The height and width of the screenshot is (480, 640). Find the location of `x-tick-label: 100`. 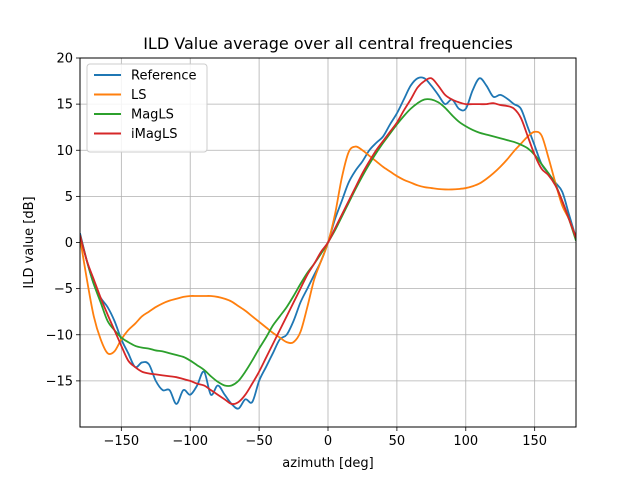

x-tick-label: 100 is located at coordinates (465, 441).